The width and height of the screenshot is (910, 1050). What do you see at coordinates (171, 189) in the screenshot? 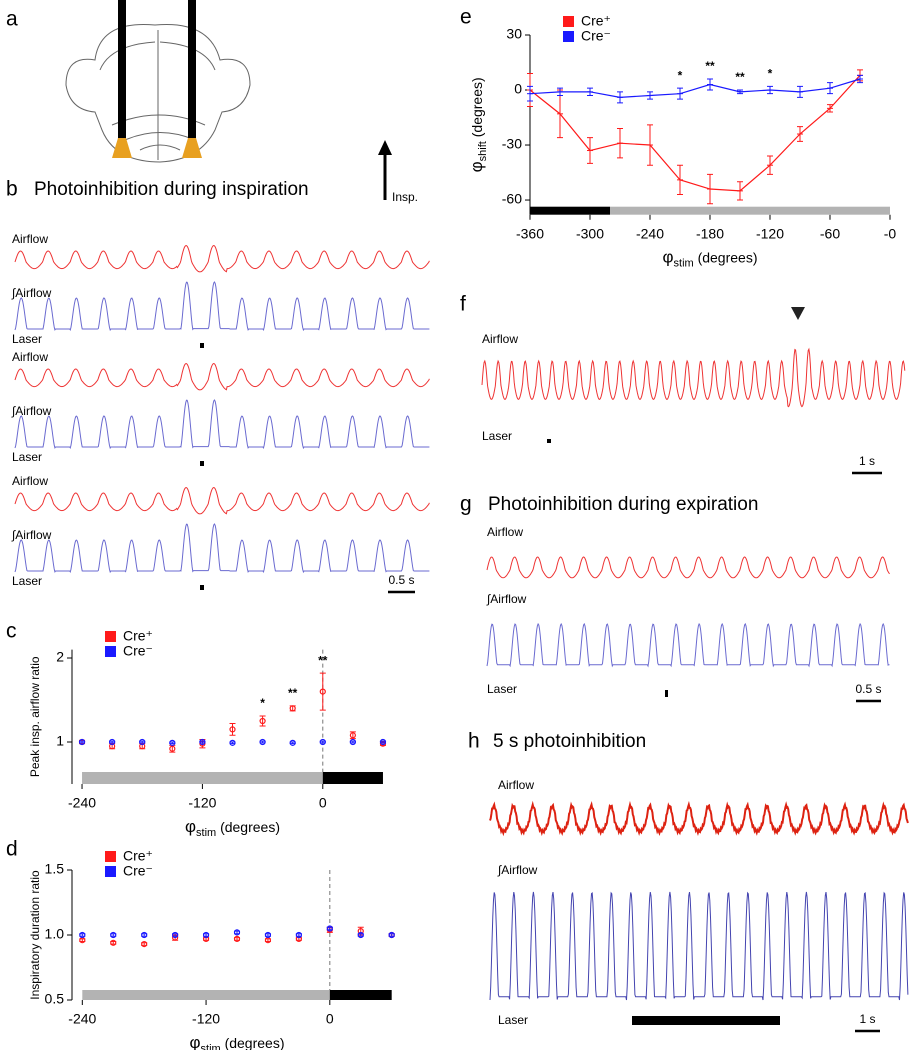
I see `panel-title: Photoinhibition during inspiration` at bounding box center [171, 189].